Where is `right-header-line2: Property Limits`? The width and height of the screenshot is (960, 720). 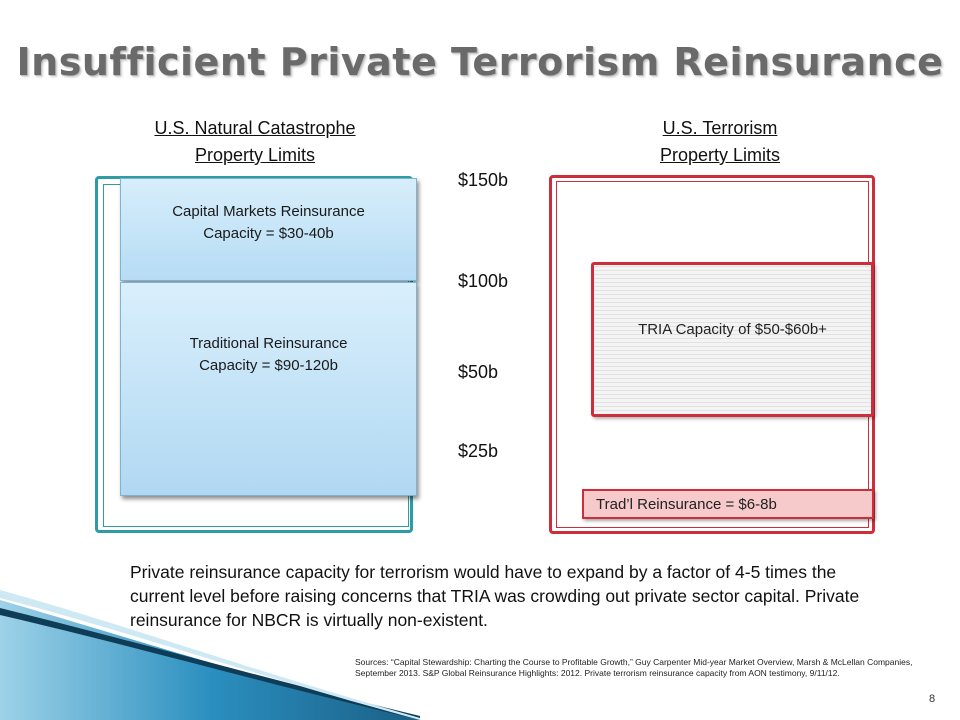 right-header-line2: Property Limits is located at coordinates (720, 155).